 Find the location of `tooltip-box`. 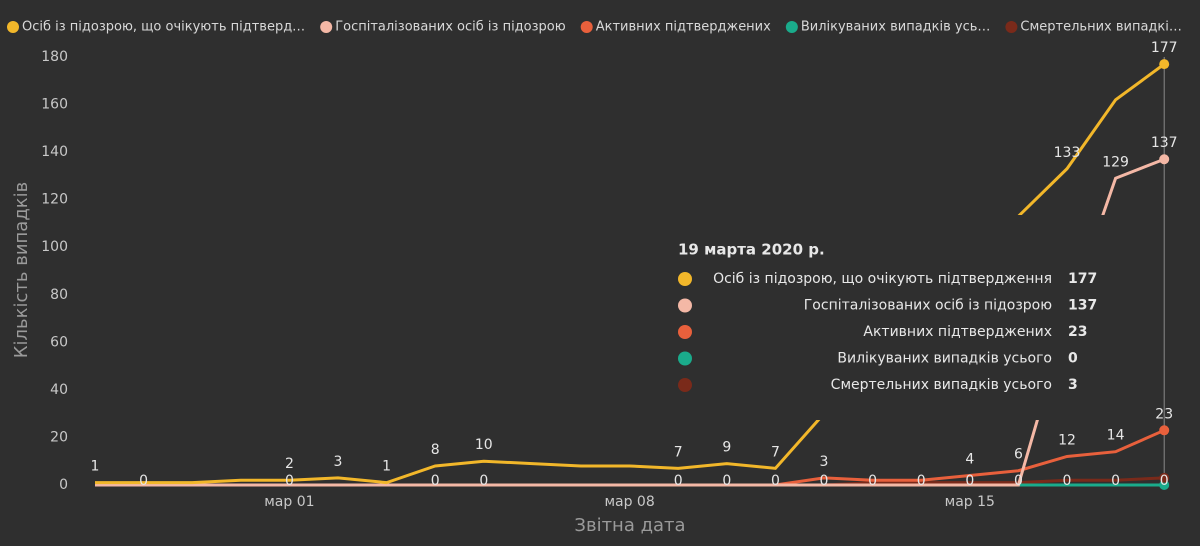

tooltip-box is located at coordinates (885, 317).